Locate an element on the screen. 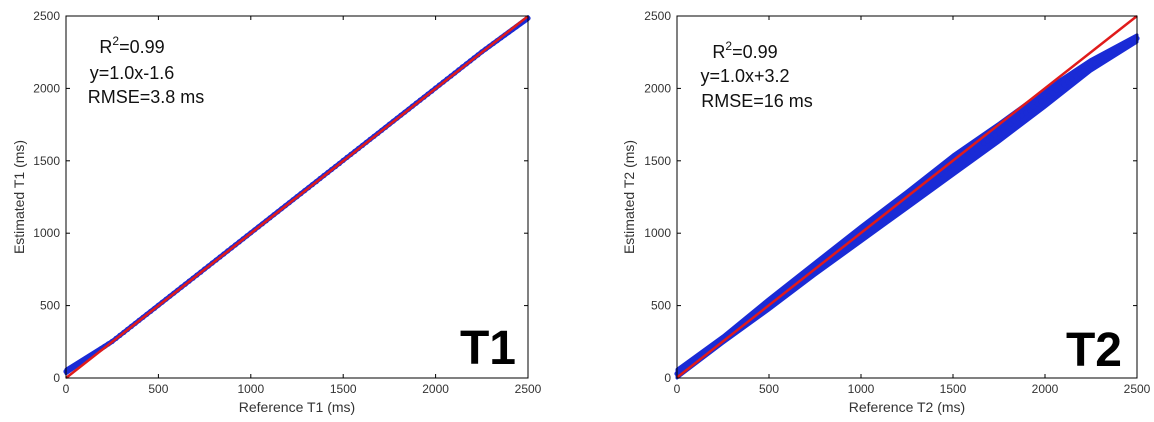 Image resolution: width=1154 pixels, height=422 pixels. x-axis-label: Reference T1 (ms) is located at coordinates (297, 407).